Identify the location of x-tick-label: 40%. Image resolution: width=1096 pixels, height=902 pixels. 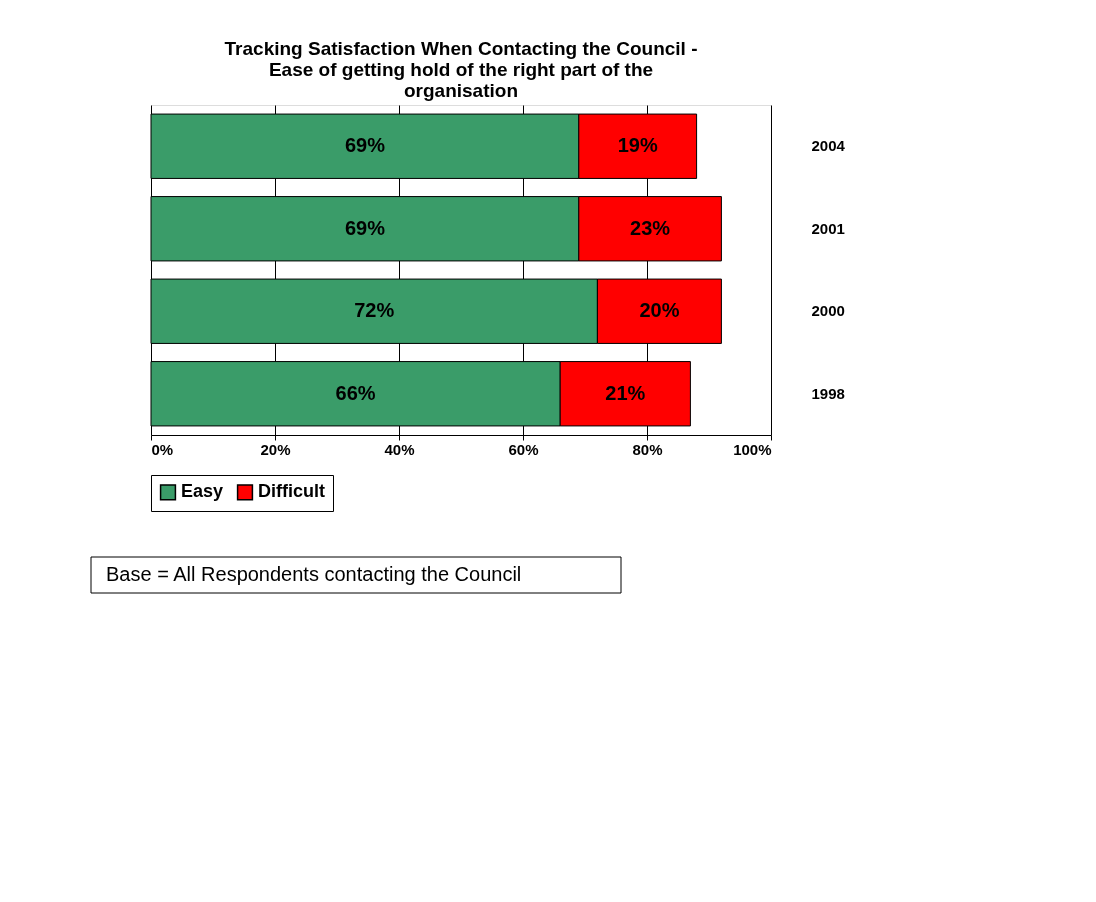
(399, 449).